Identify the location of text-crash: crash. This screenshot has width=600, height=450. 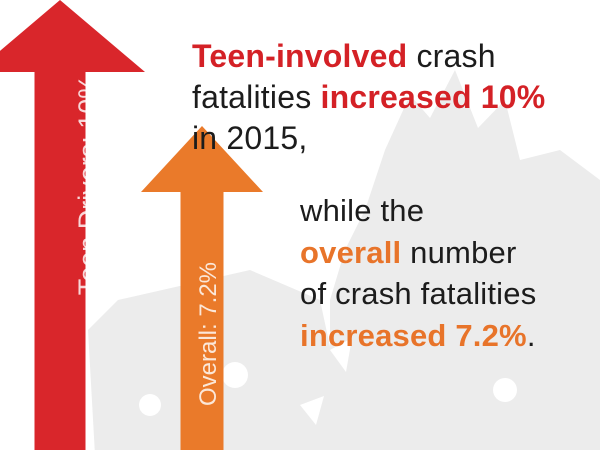
(451, 56).